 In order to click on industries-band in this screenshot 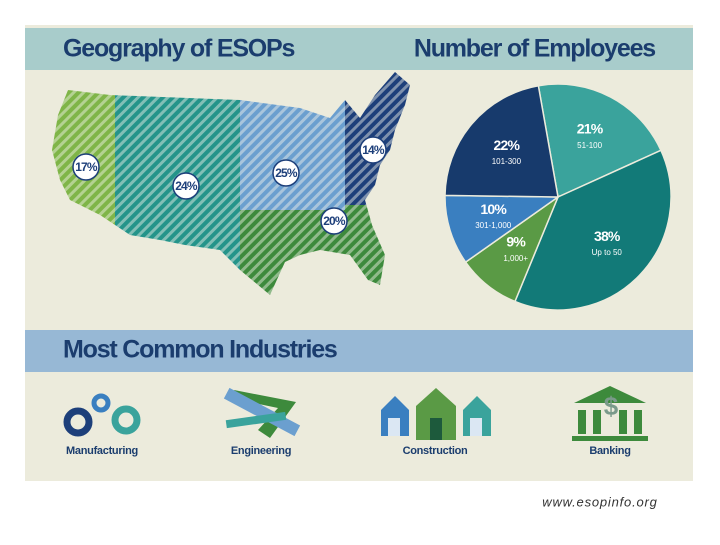, I will do `click(359, 351)`.